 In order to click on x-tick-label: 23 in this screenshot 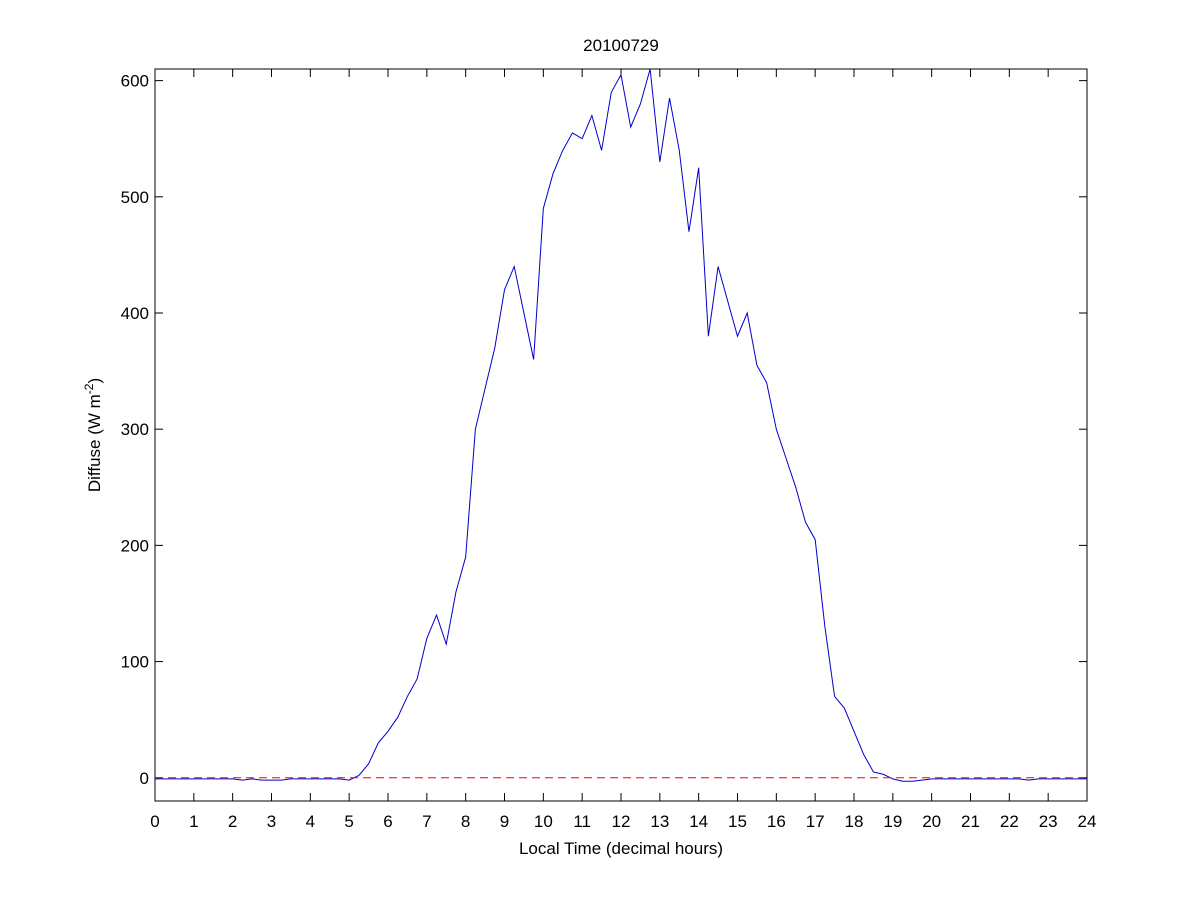, I will do `click(1048, 821)`.